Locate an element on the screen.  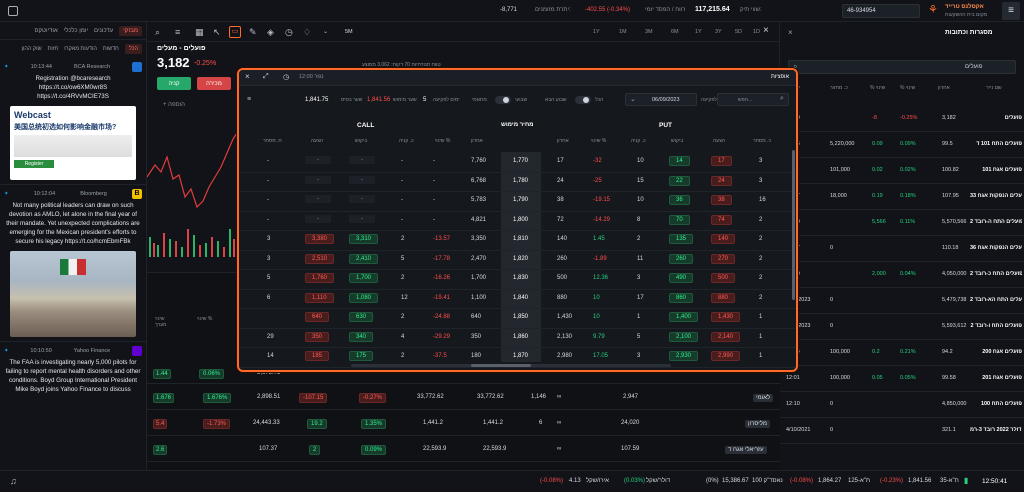
news-subtab-news: חדשות is located at coordinates (110, 49).